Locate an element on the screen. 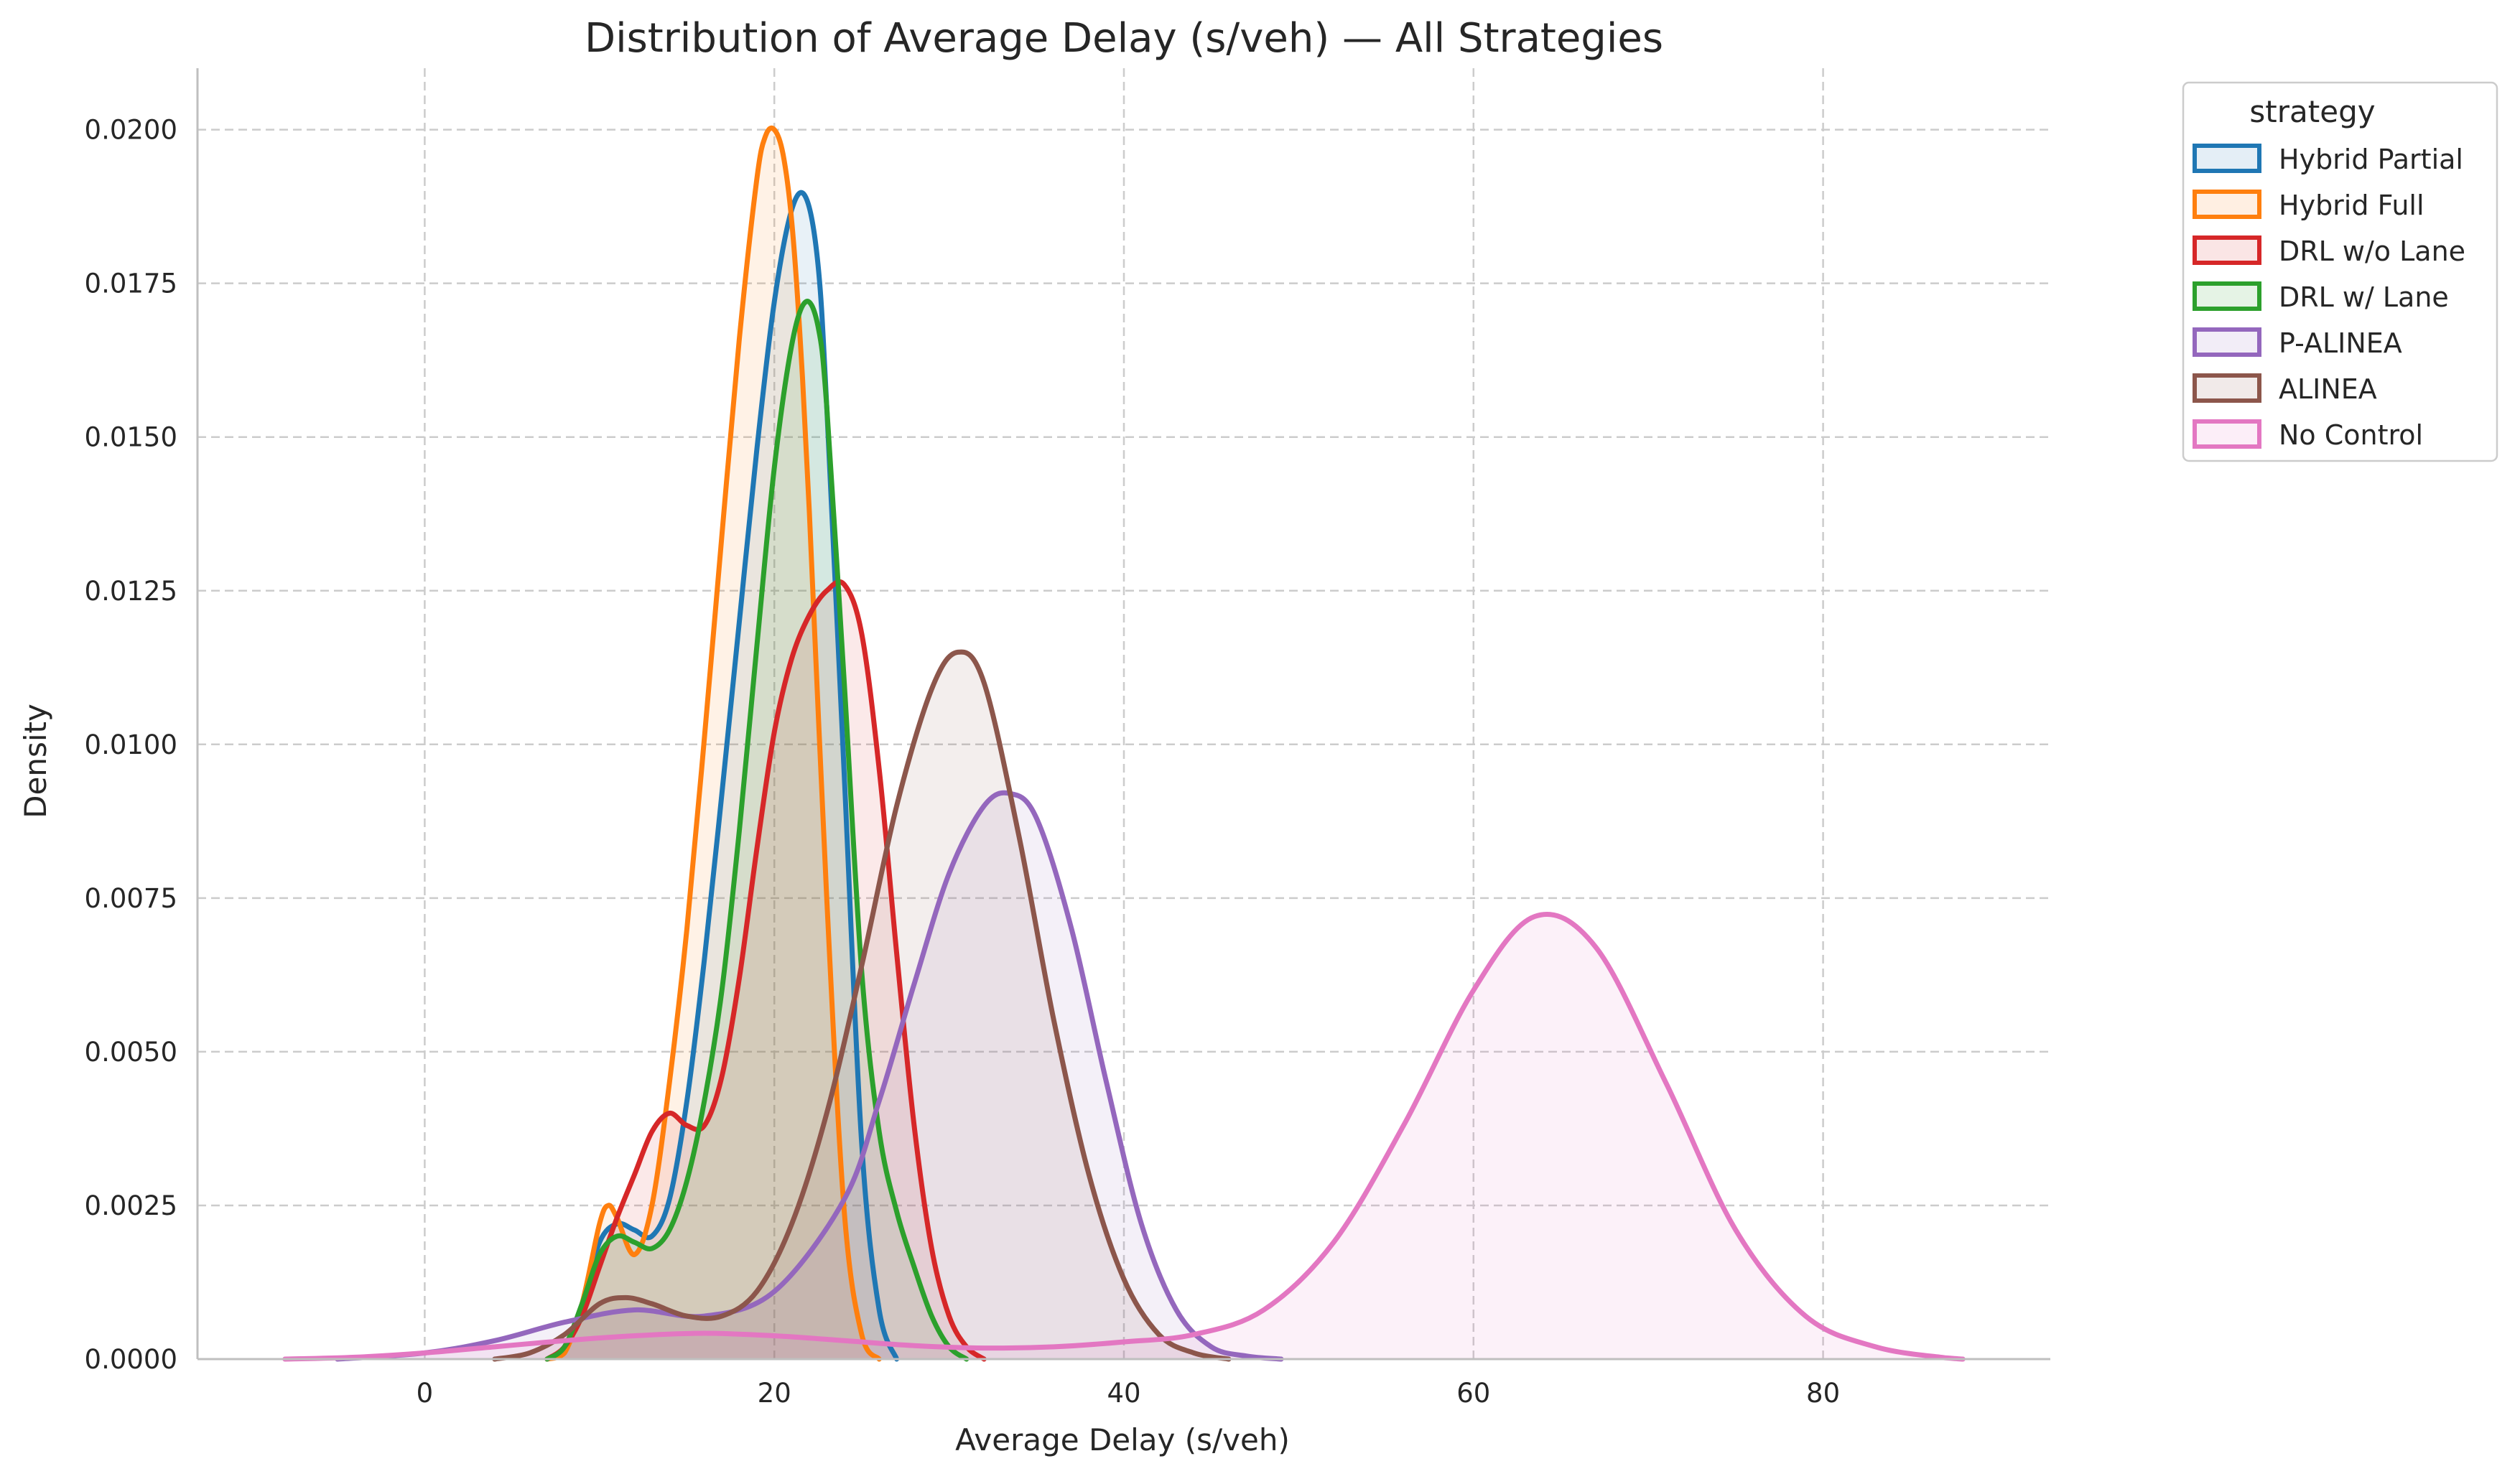 Image resolution: width=2520 pixels, height=1479 pixels. legend-frame is located at coordinates (2340, 271).